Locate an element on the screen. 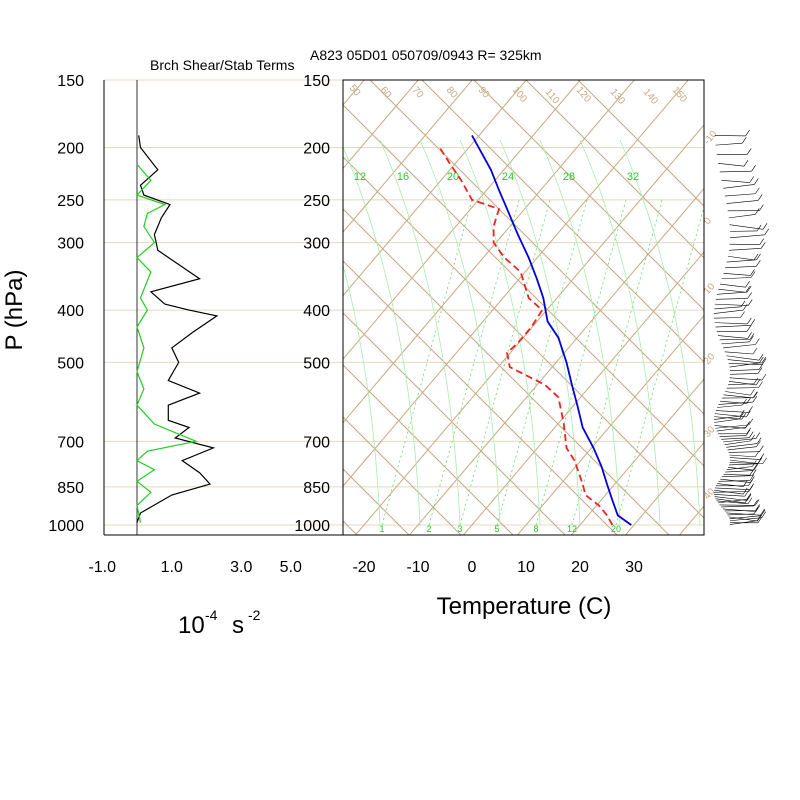 The image size is (800, 800). skewt-ytick-label: 700 is located at coordinates (316, 442).